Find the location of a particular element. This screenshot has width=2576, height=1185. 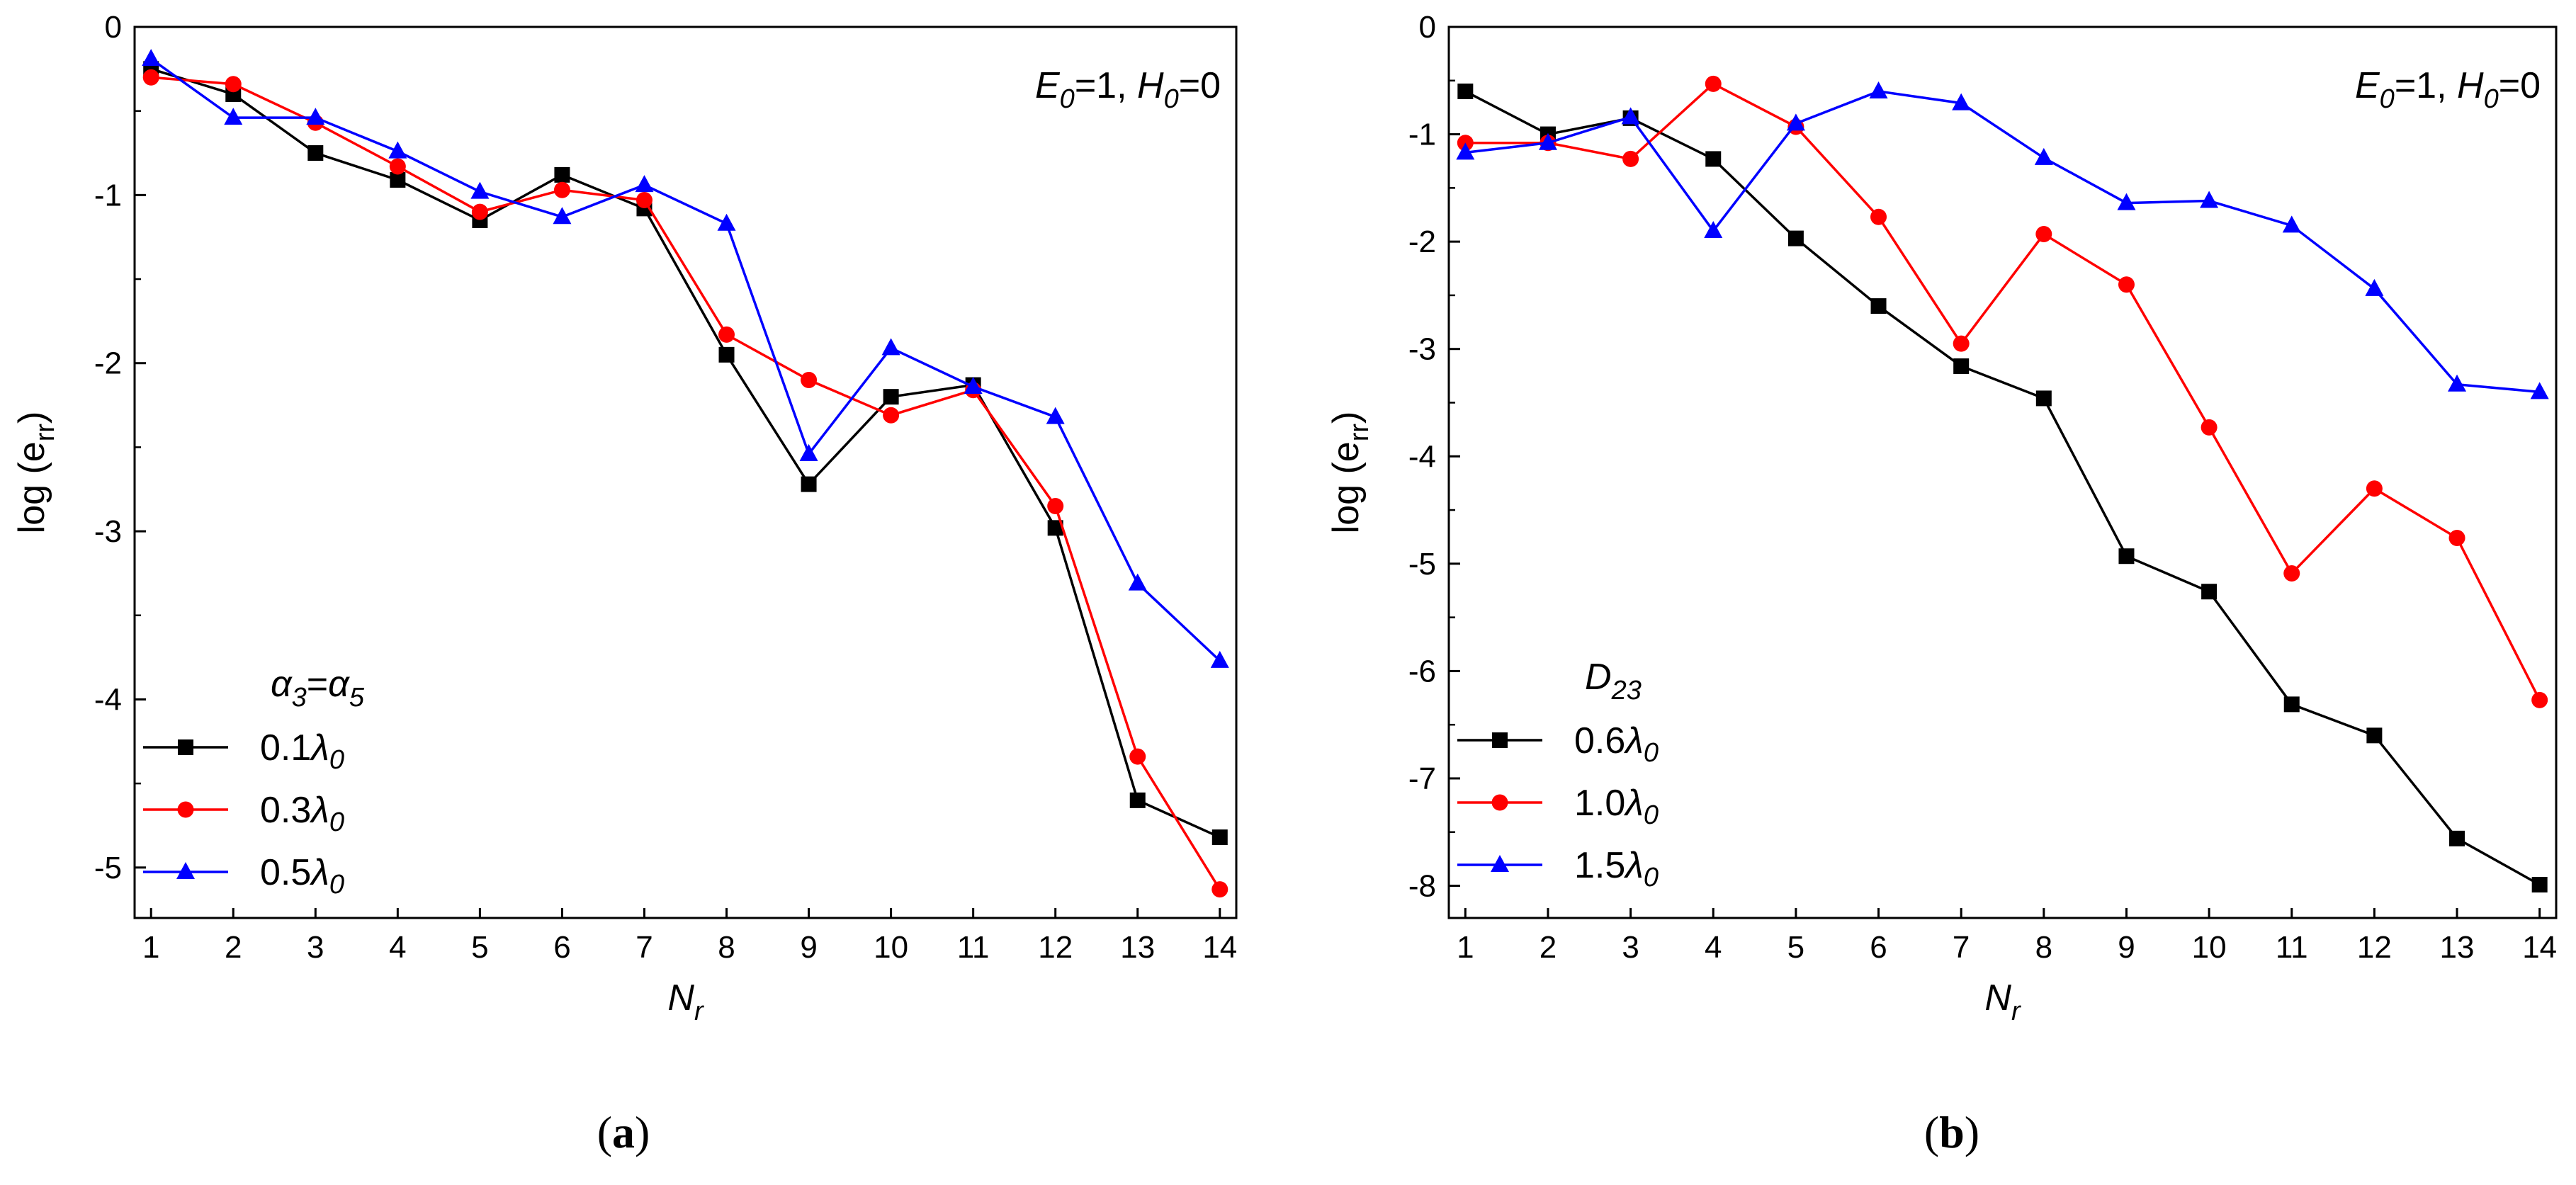

x-tick-label: 14 is located at coordinates (2539, 947).